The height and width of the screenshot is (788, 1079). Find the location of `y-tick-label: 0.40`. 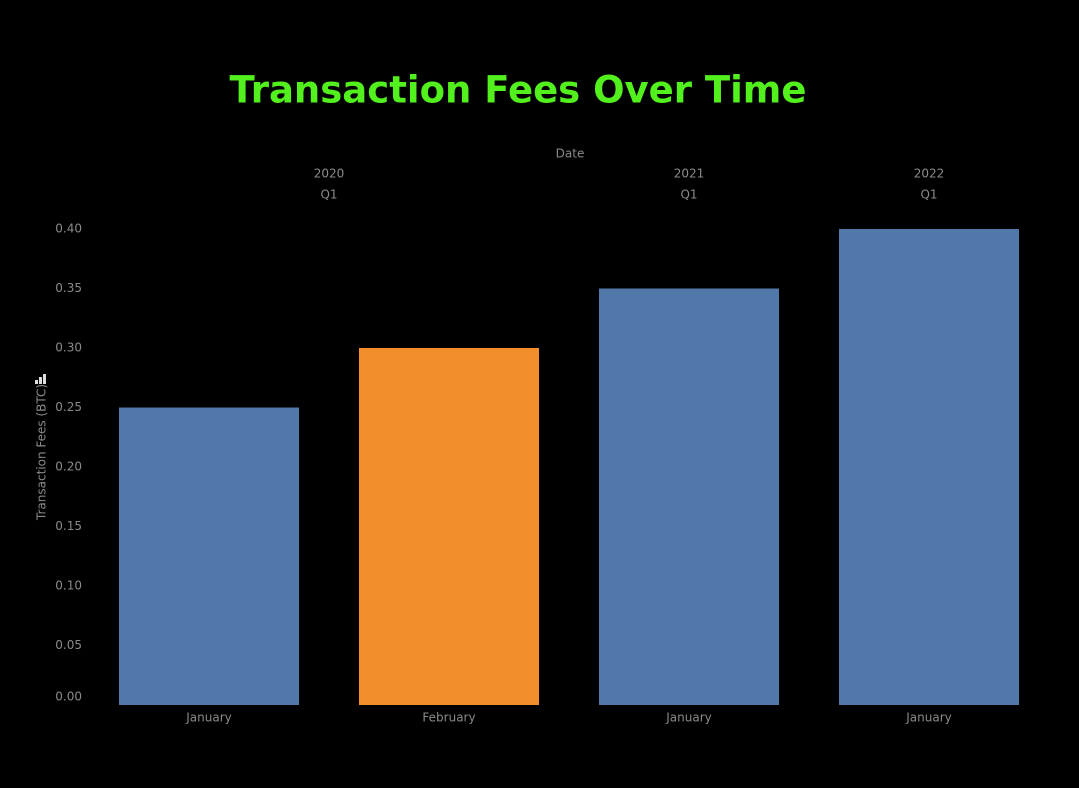

y-tick-label: 0.40 is located at coordinates (68, 229).